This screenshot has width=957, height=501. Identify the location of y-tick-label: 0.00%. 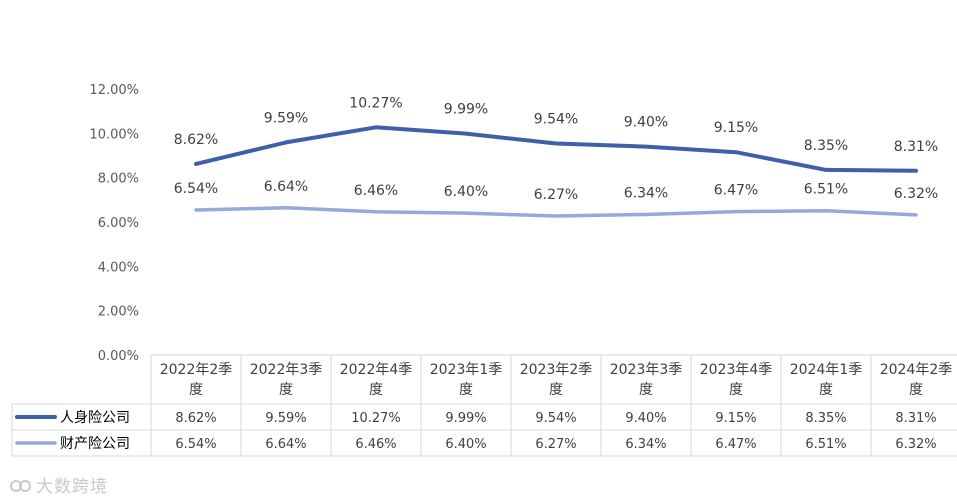
(118, 356).